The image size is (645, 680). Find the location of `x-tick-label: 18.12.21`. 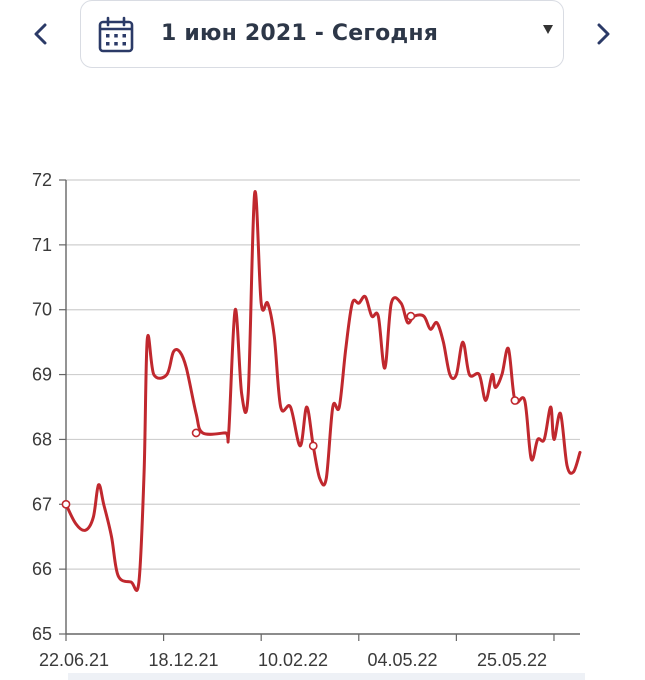

x-tick-label: 18.12.21 is located at coordinates (184, 660).